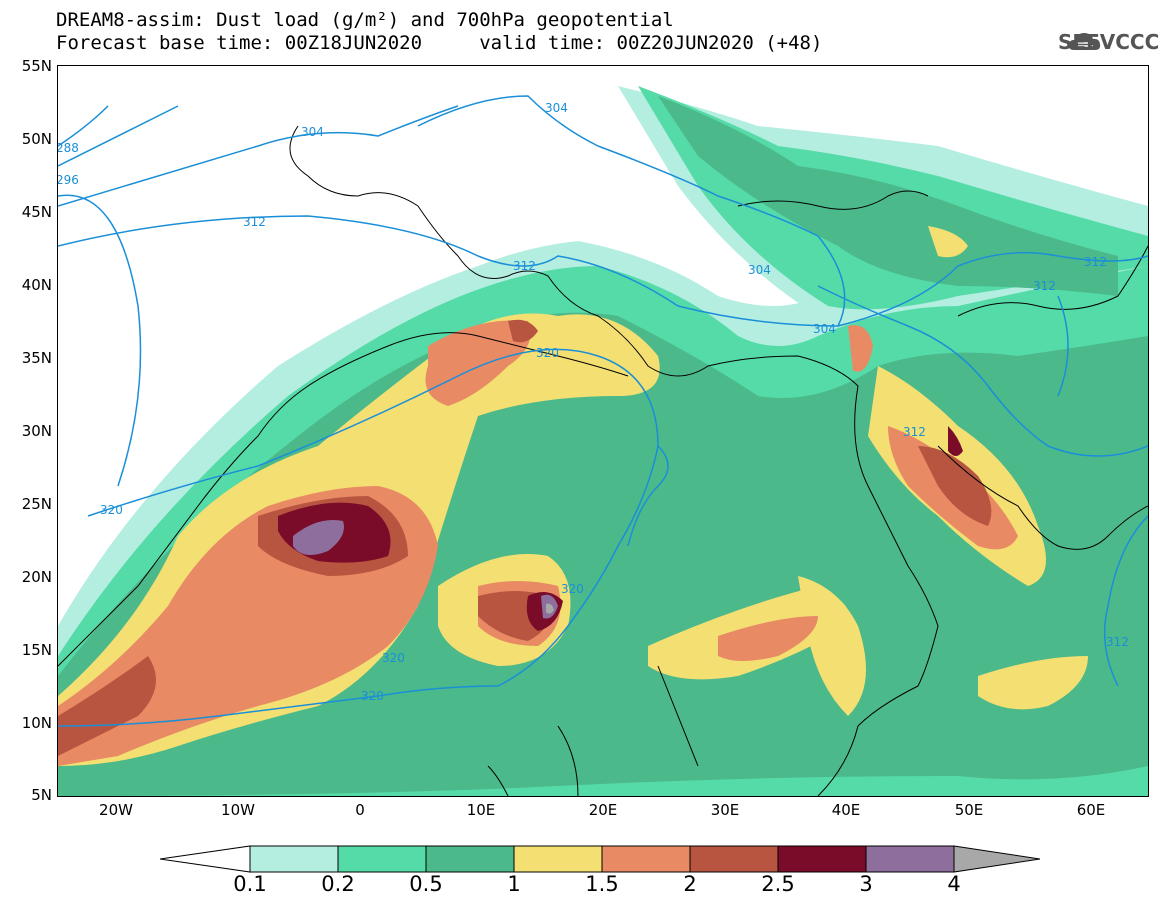 The height and width of the screenshot is (907, 1165). What do you see at coordinates (1091, 810) in the screenshot?
I see `lon-label: 60E` at bounding box center [1091, 810].